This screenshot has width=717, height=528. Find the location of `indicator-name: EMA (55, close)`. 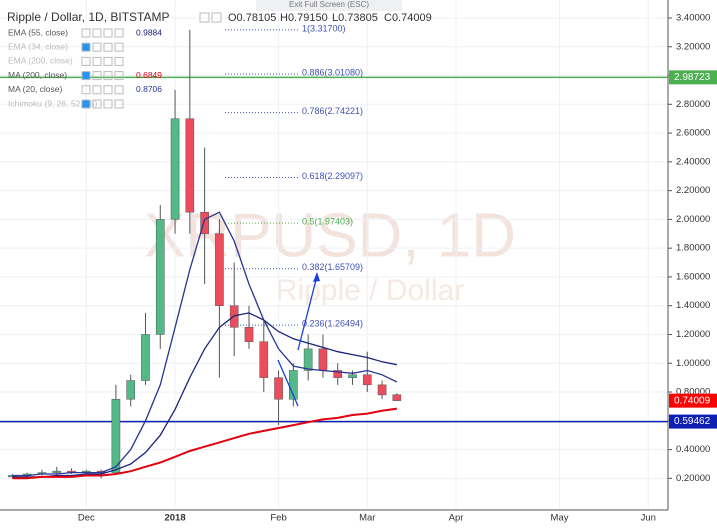

indicator-name: EMA (55, close) is located at coordinates (38, 32).